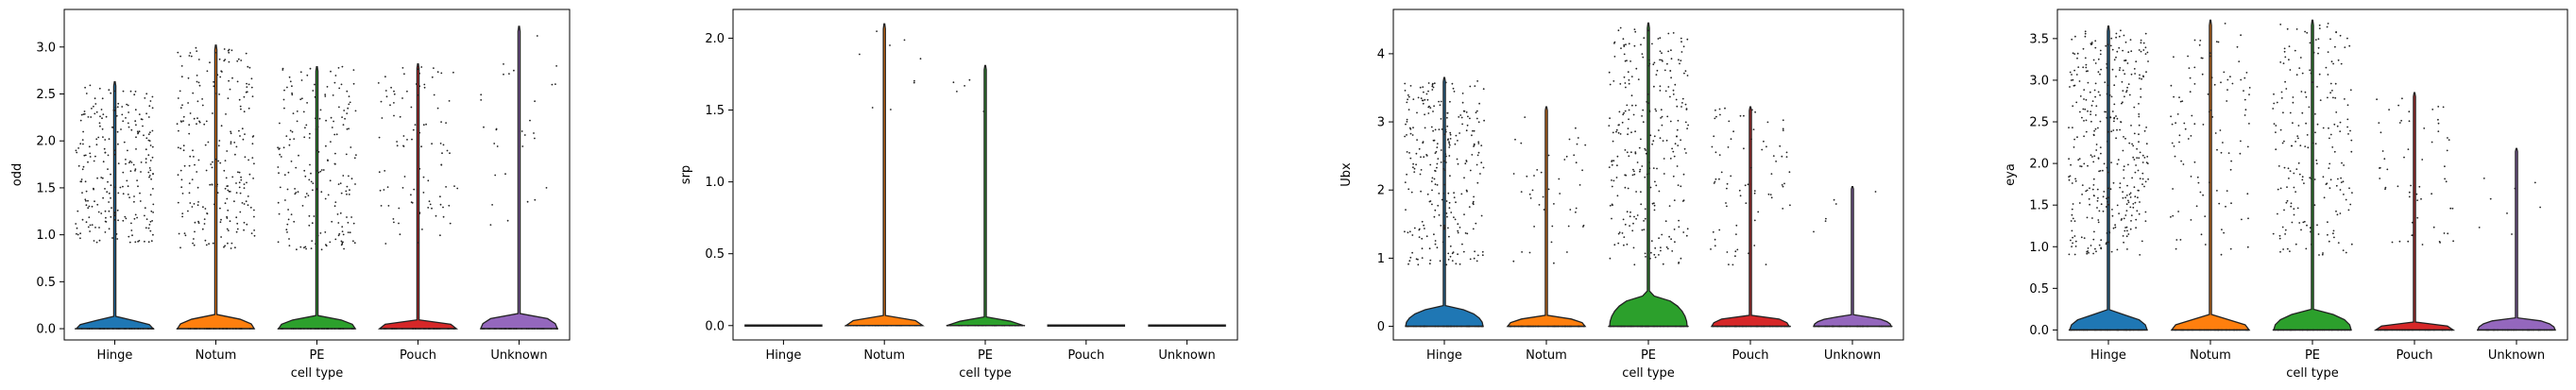 The width and height of the screenshot is (2576, 390). Describe the element at coordinates (2039, 39) in the screenshot. I see `y-tick-label: 3.5` at that location.